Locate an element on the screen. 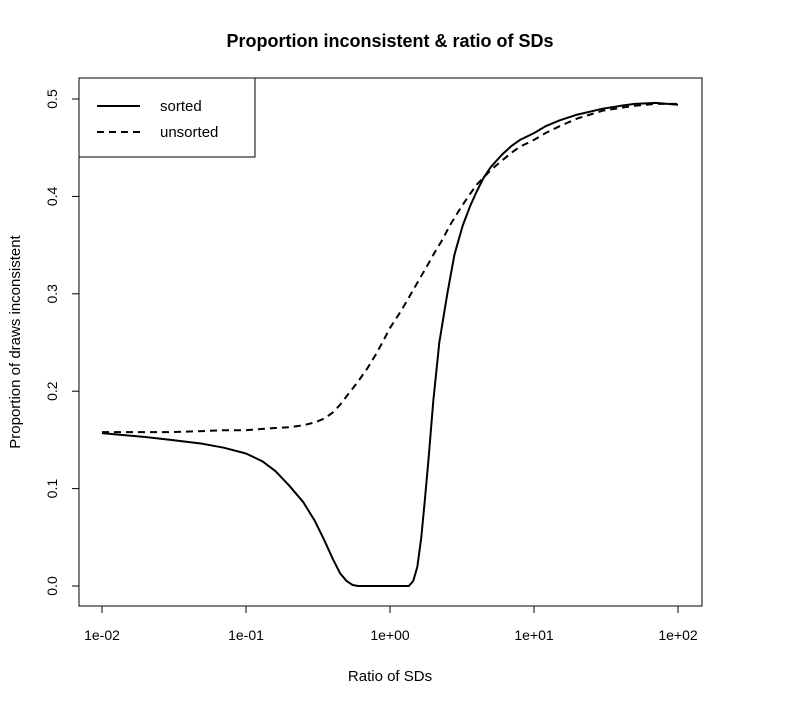 This screenshot has height=705, width=800. legend-box is located at coordinates (167, 117).